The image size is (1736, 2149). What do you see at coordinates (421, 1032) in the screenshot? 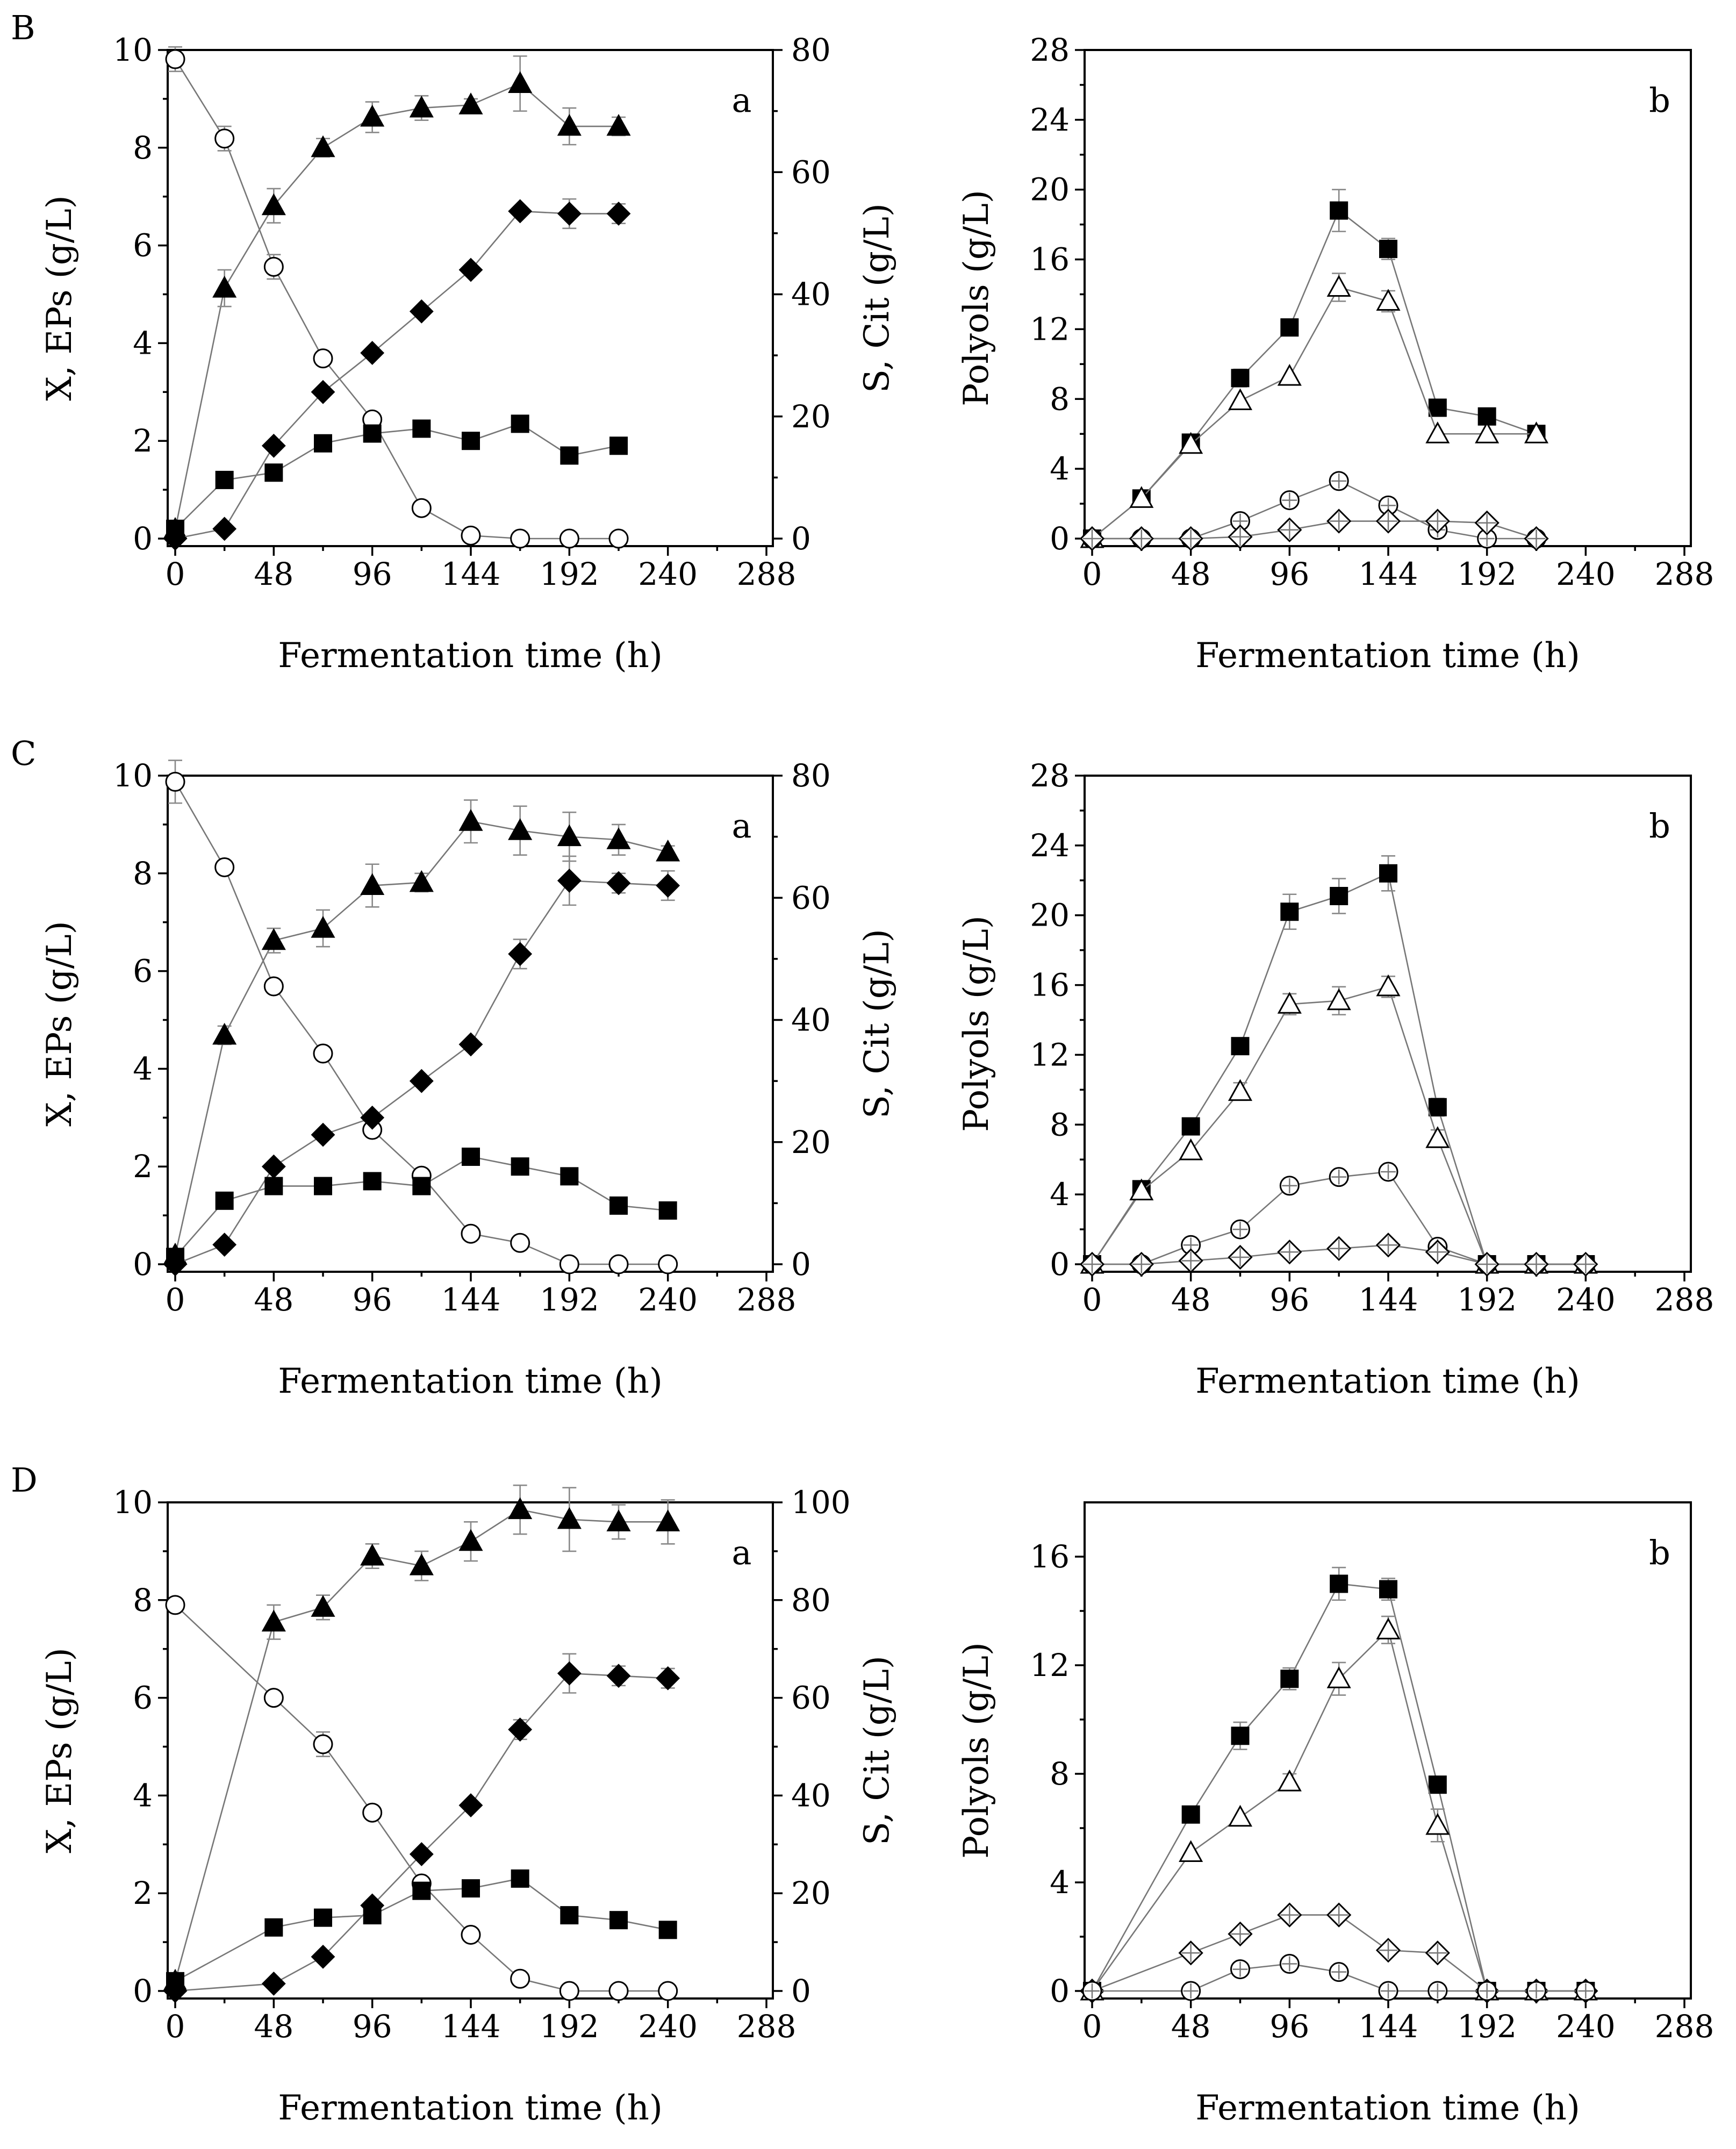
I see `series-cit` at bounding box center [421, 1032].